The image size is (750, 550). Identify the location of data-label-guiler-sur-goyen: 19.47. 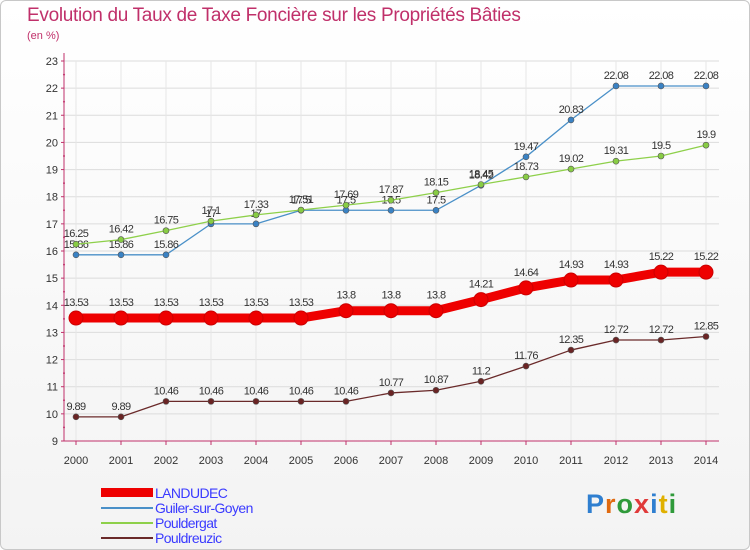
(526, 147).